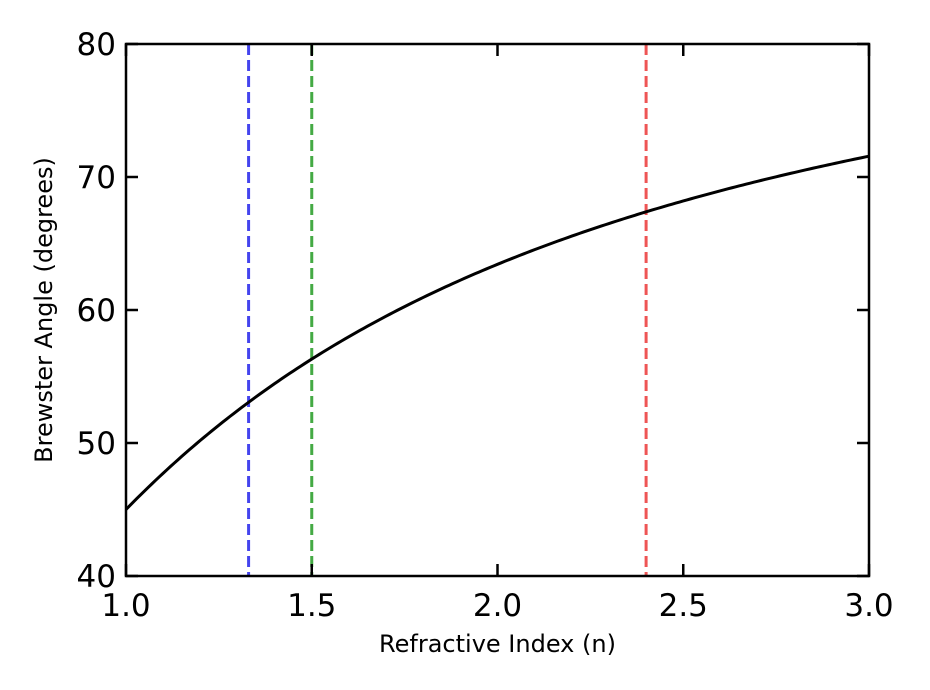  I want to click on y-tick-label: 60, so click(96, 311).